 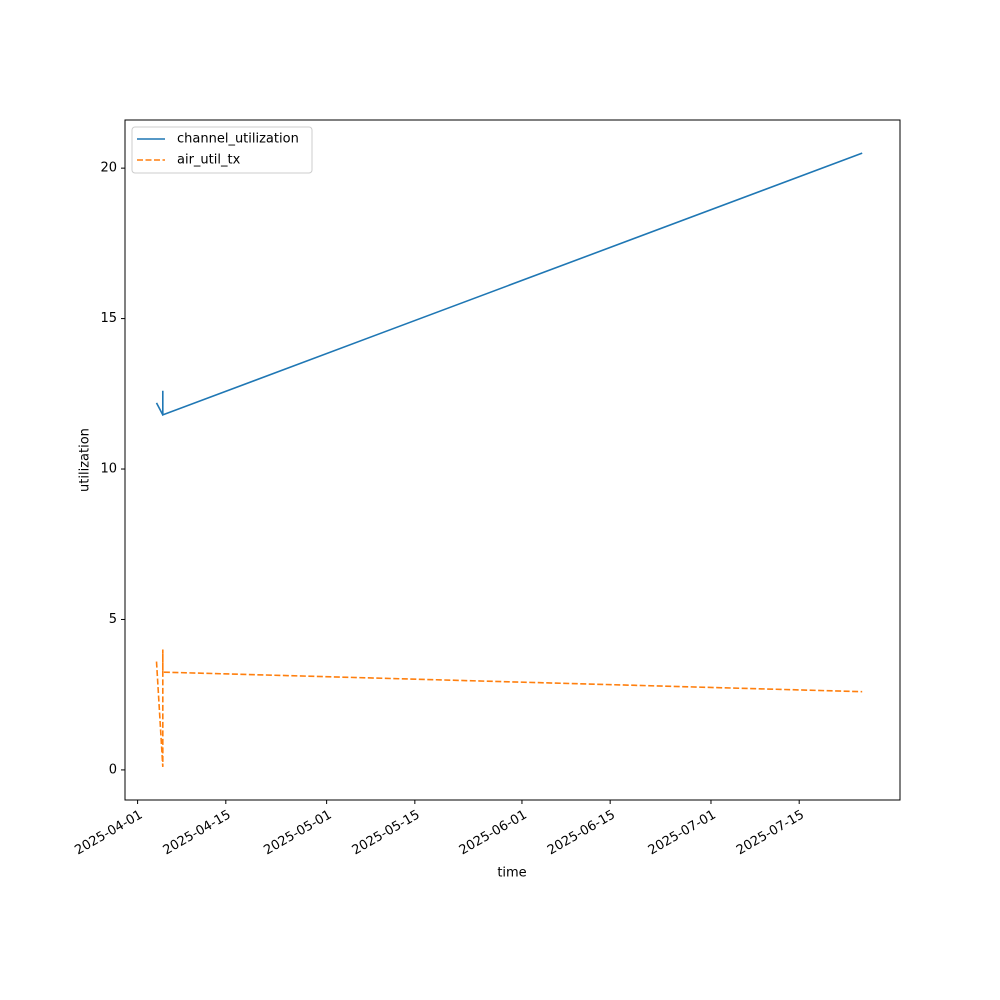 I want to click on y-tick-label: 5, so click(x=113, y=619).